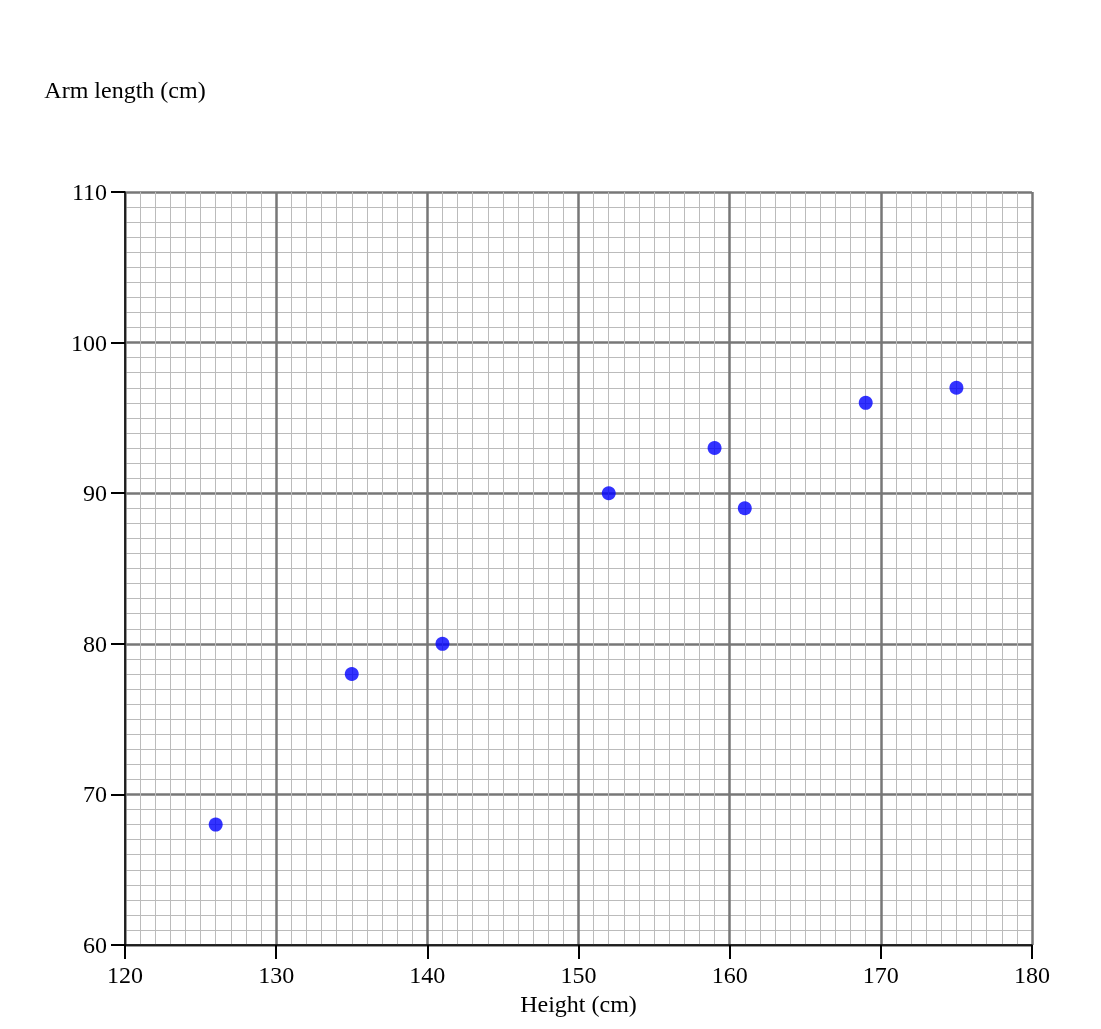 Image resolution: width=1101 pixels, height=1029 pixels. Describe the element at coordinates (95, 945) in the screenshot. I see `y-tick-label: 60` at that location.